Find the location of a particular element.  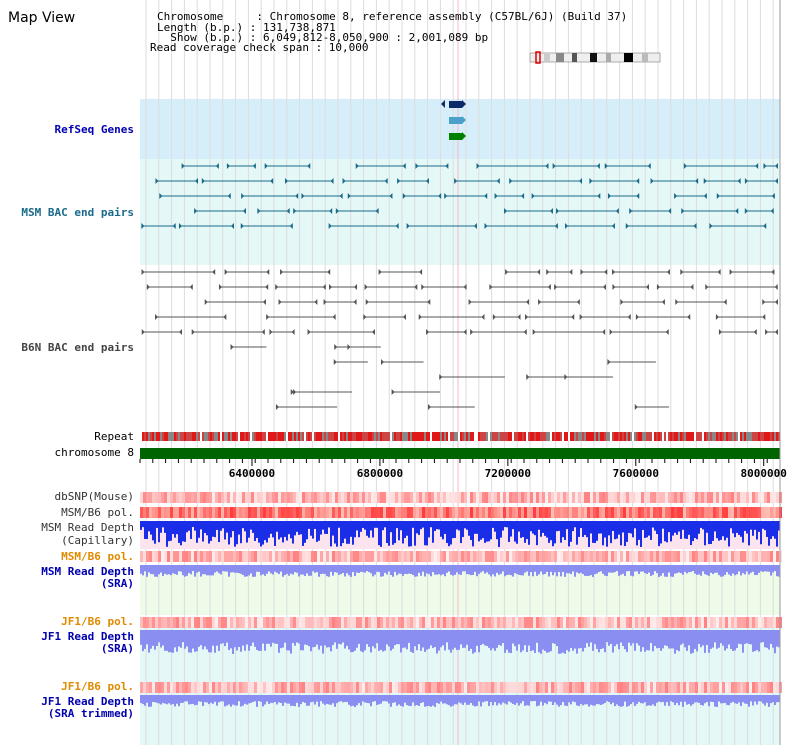

track-label-refseq-genes: RefSeq Genes is located at coordinates (94, 129).